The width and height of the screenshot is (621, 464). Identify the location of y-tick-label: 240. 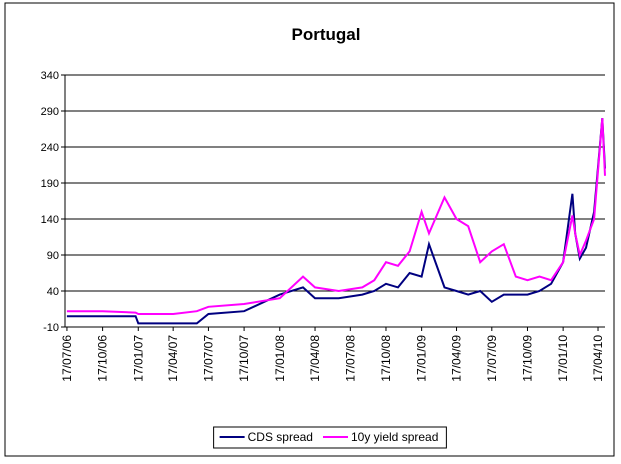
(50, 148).